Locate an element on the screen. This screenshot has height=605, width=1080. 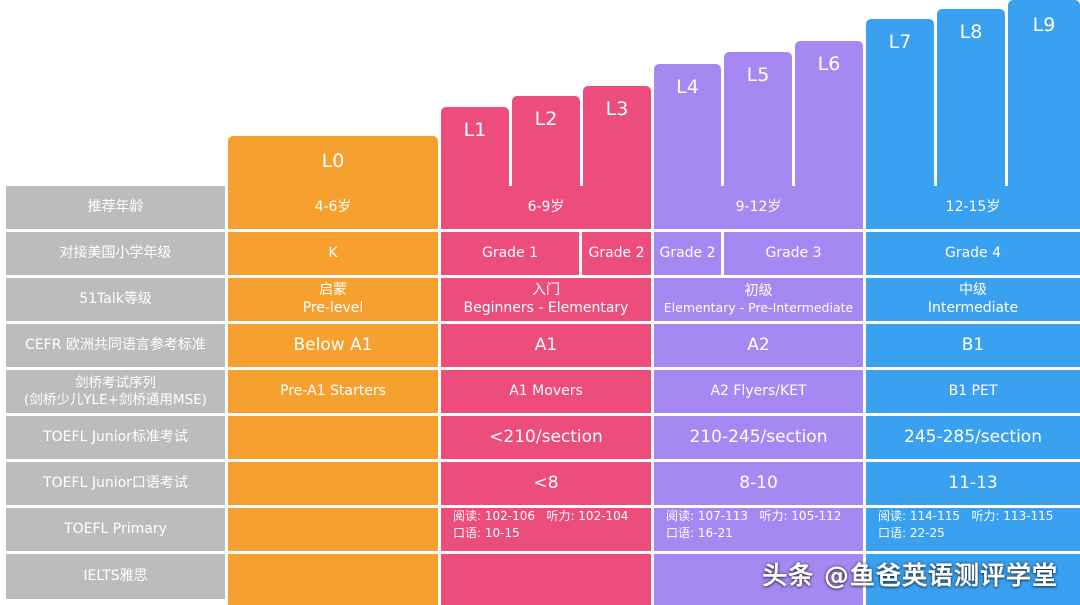
level-label: L6 is located at coordinates (829, 64).